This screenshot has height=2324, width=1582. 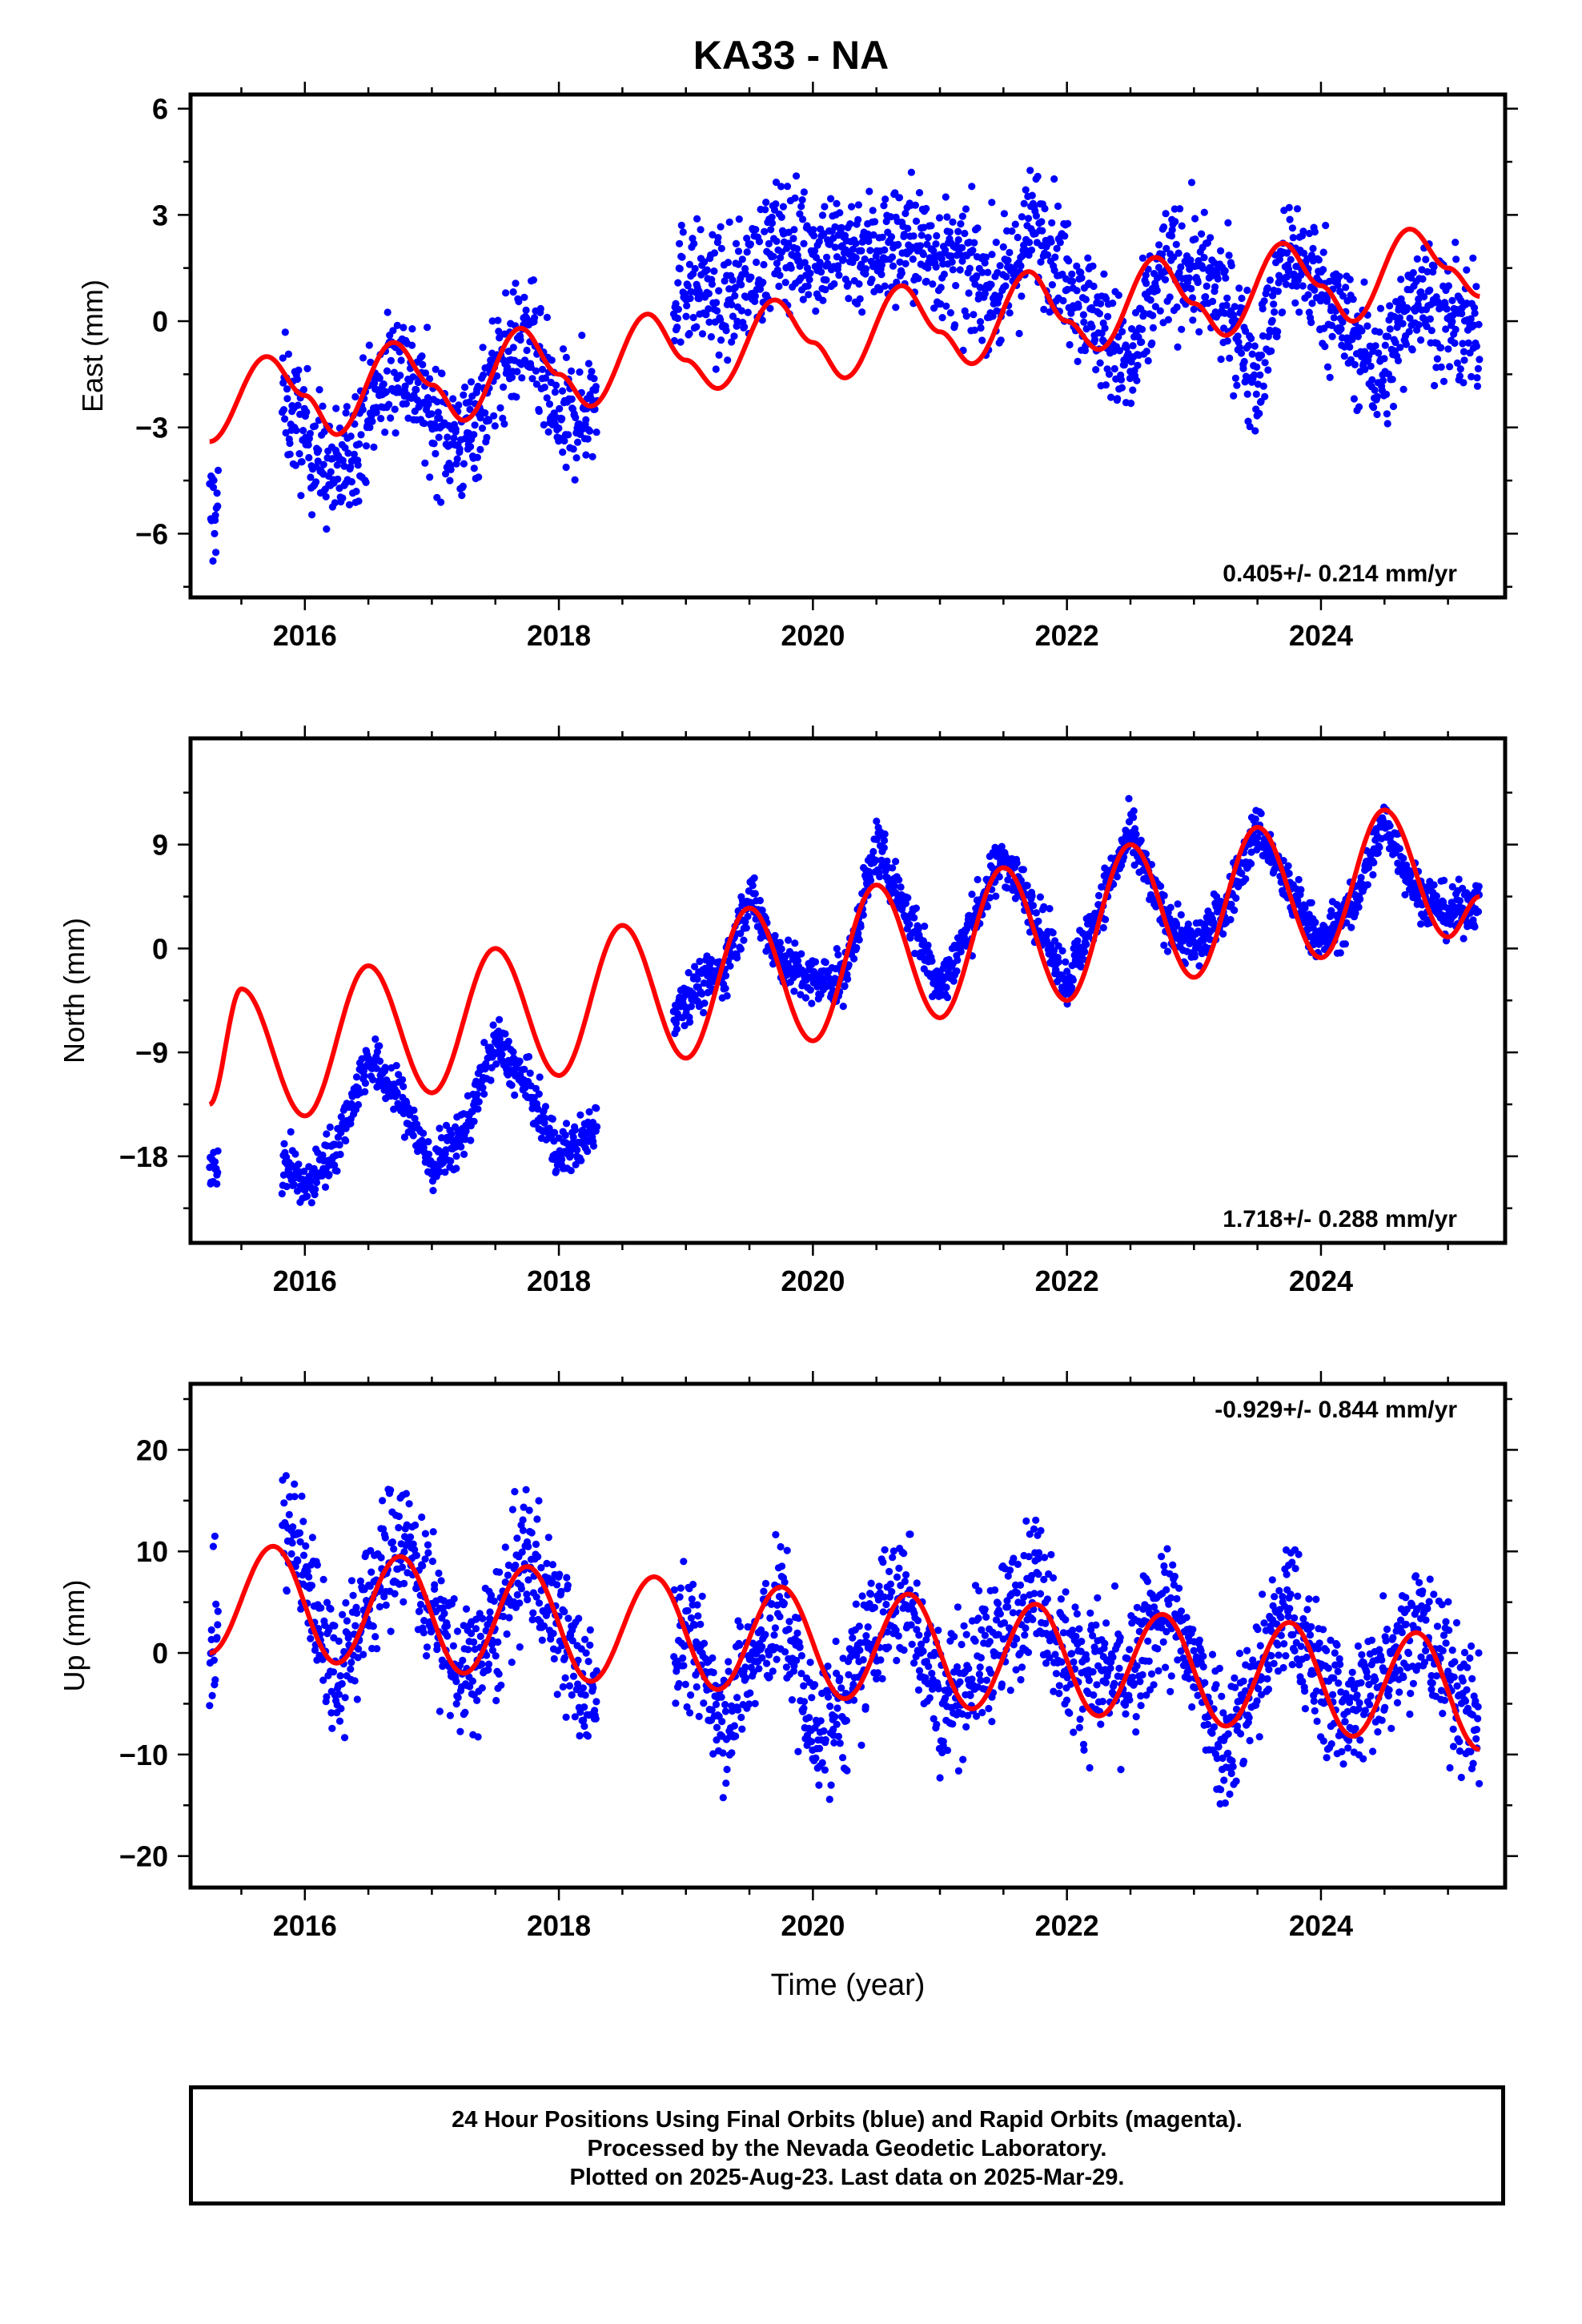 What do you see at coordinates (559, 635) in the screenshot?
I see `x-tick-label: 2018` at bounding box center [559, 635].